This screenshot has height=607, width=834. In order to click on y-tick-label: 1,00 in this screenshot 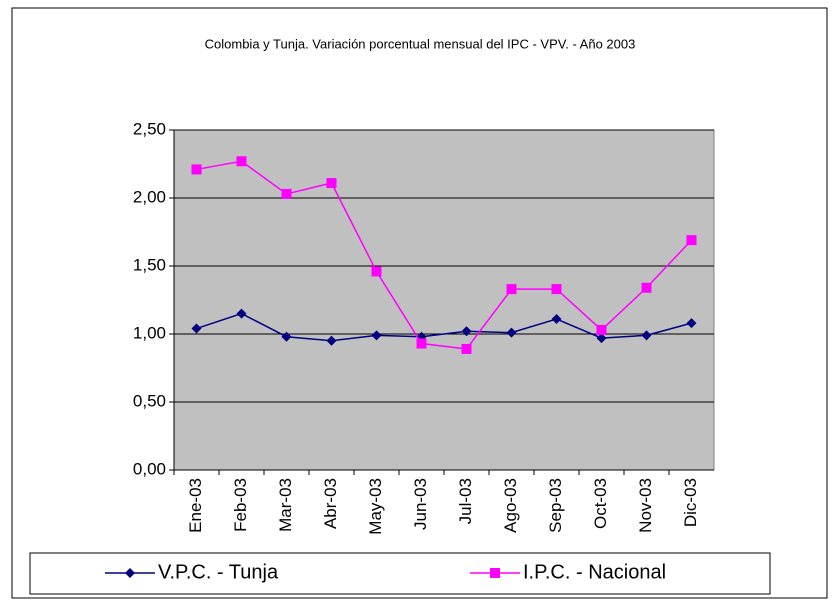, I will do `click(149, 332)`.